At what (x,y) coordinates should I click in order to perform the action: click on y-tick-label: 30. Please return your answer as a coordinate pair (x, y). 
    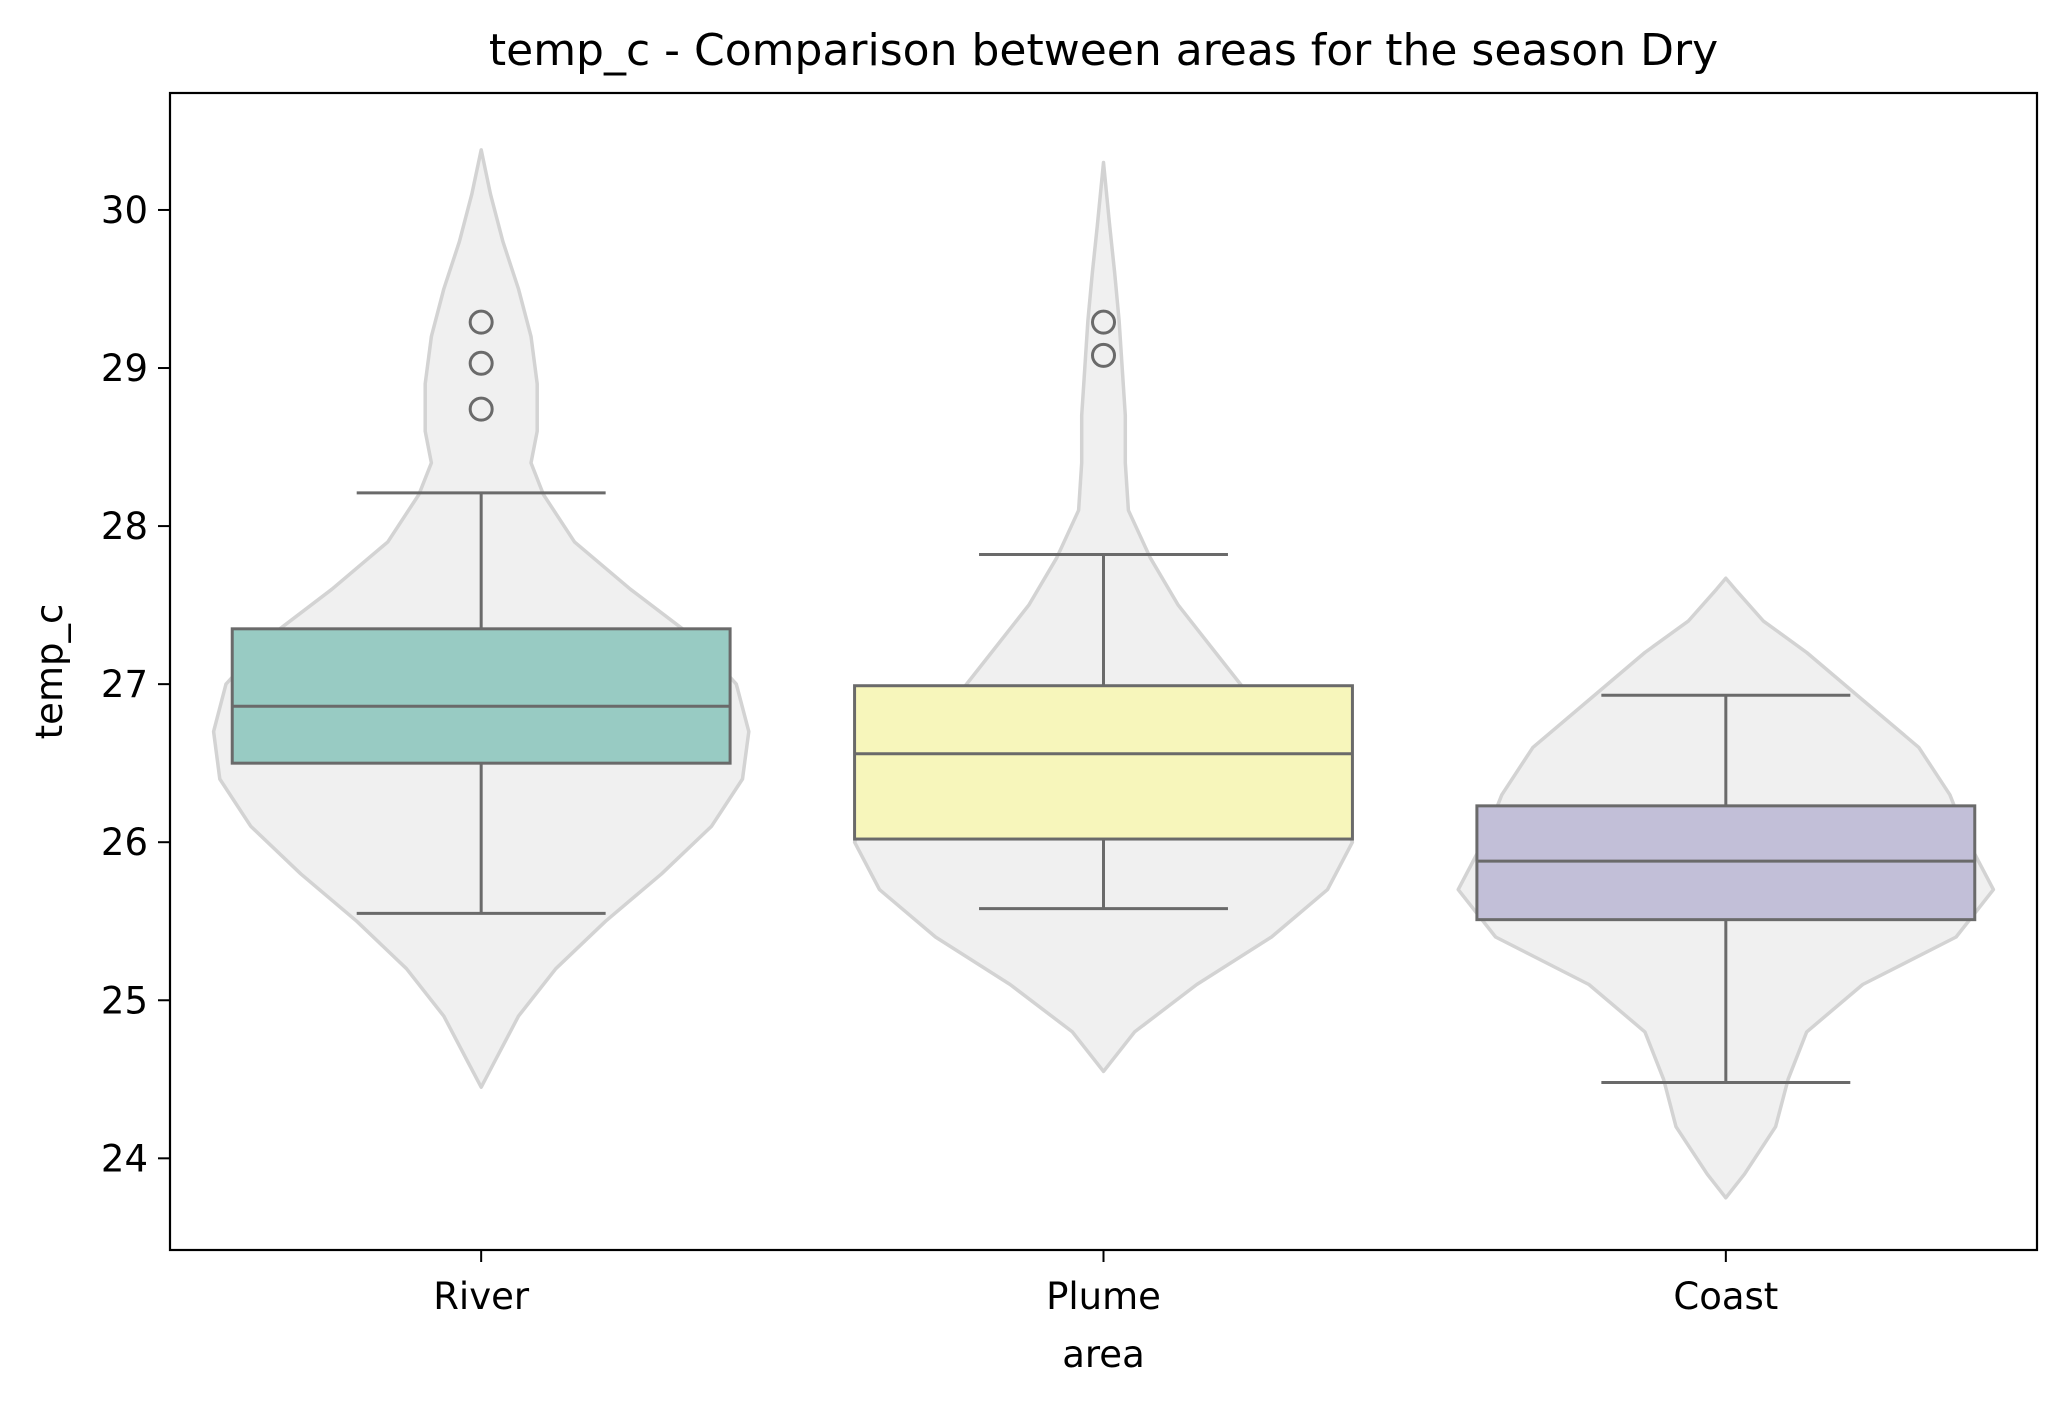
    Looking at the image, I should click on (124, 210).